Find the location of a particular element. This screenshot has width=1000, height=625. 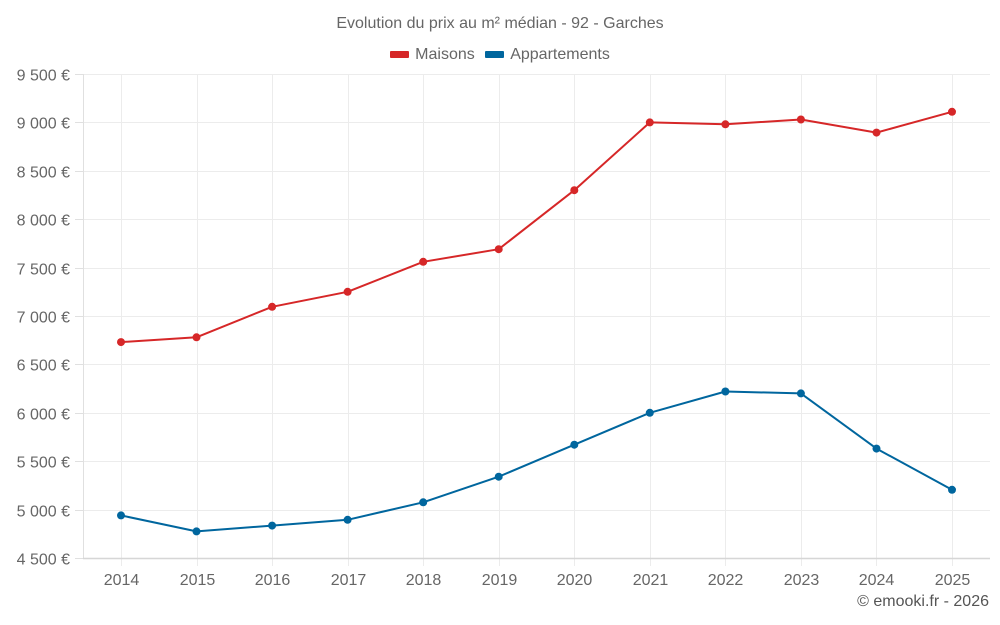

x-tick-label: 2019 is located at coordinates (500, 580).